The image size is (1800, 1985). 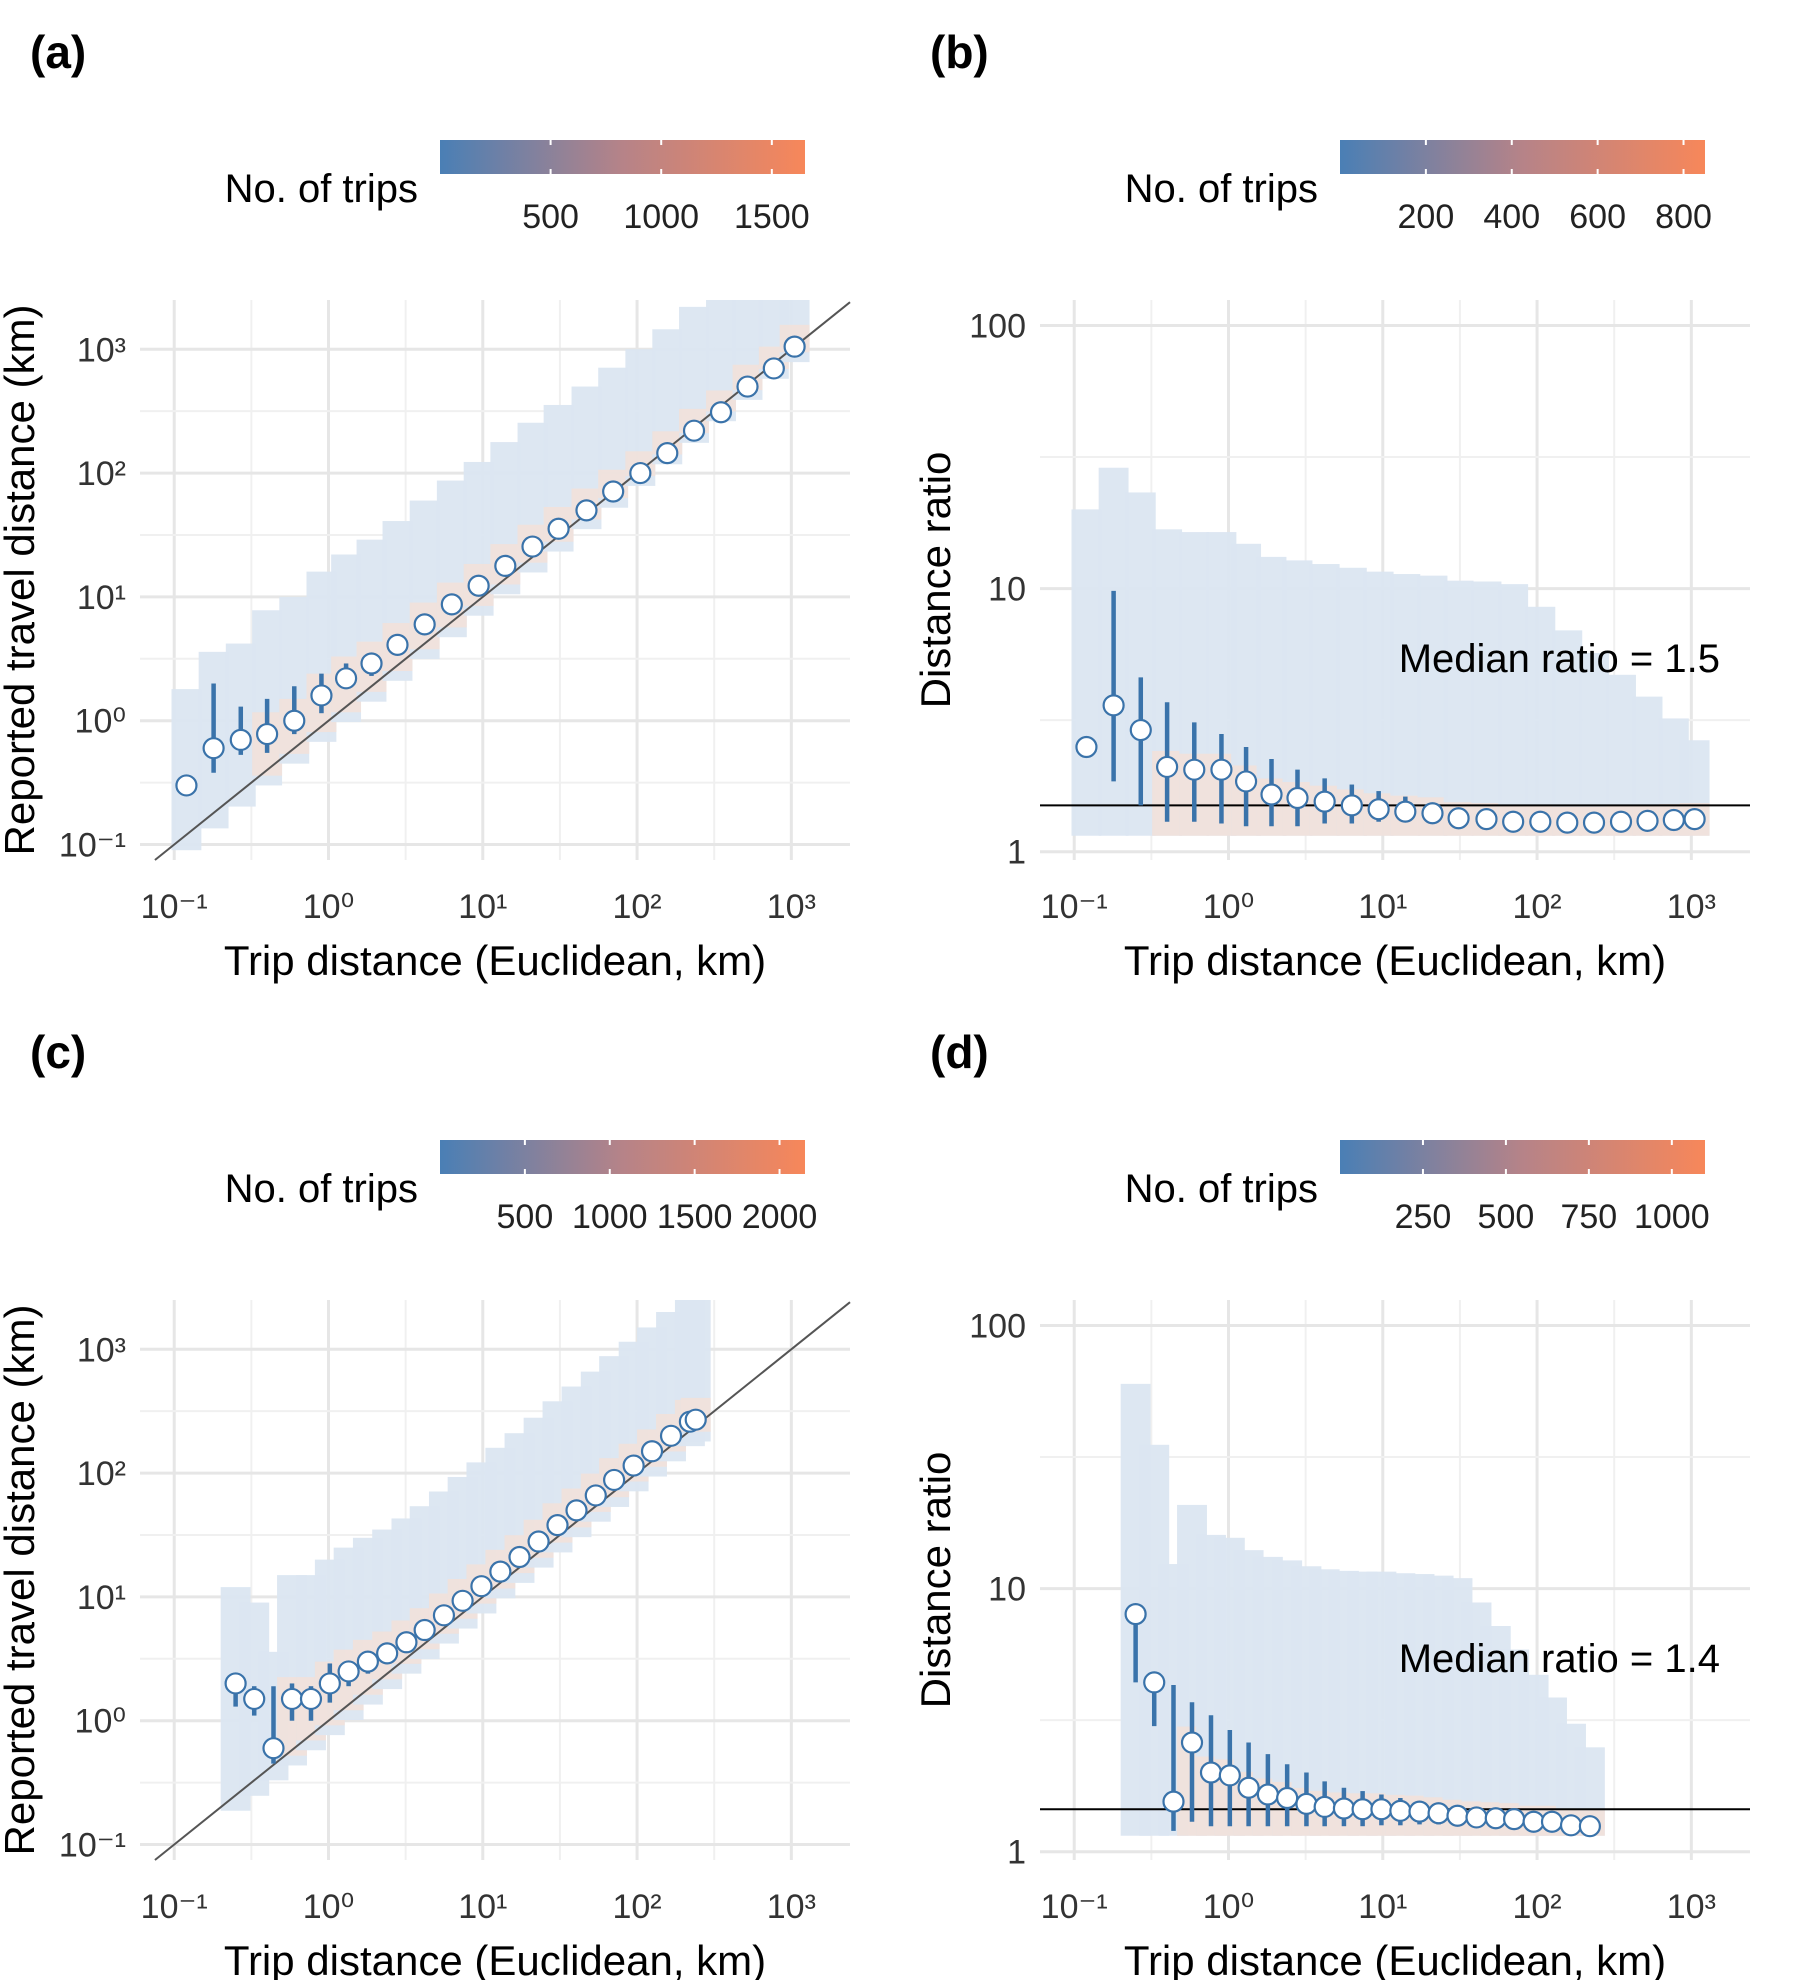 What do you see at coordinates (101, 1474) in the screenshot?
I see `y-tick-label: 10²` at bounding box center [101, 1474].